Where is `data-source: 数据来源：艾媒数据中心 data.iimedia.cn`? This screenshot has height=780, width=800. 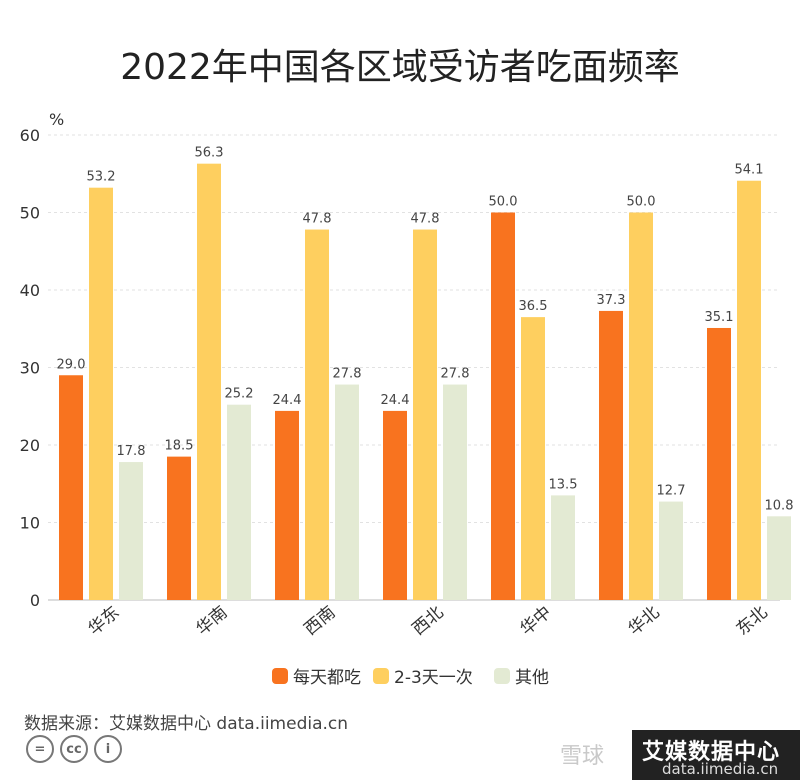 data-source: 数据来源：艾媒数据中心 data.iimedia.cn is located at coordinates (186, 724).